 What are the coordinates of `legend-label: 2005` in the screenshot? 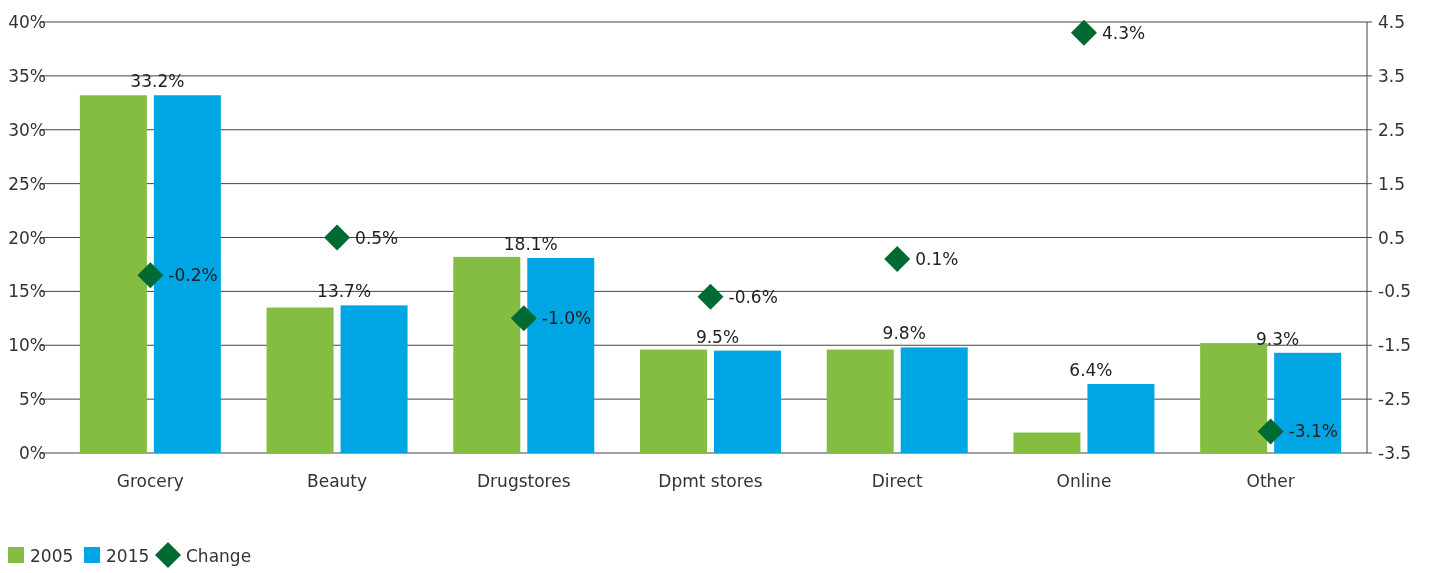 It's located at (52, 556).